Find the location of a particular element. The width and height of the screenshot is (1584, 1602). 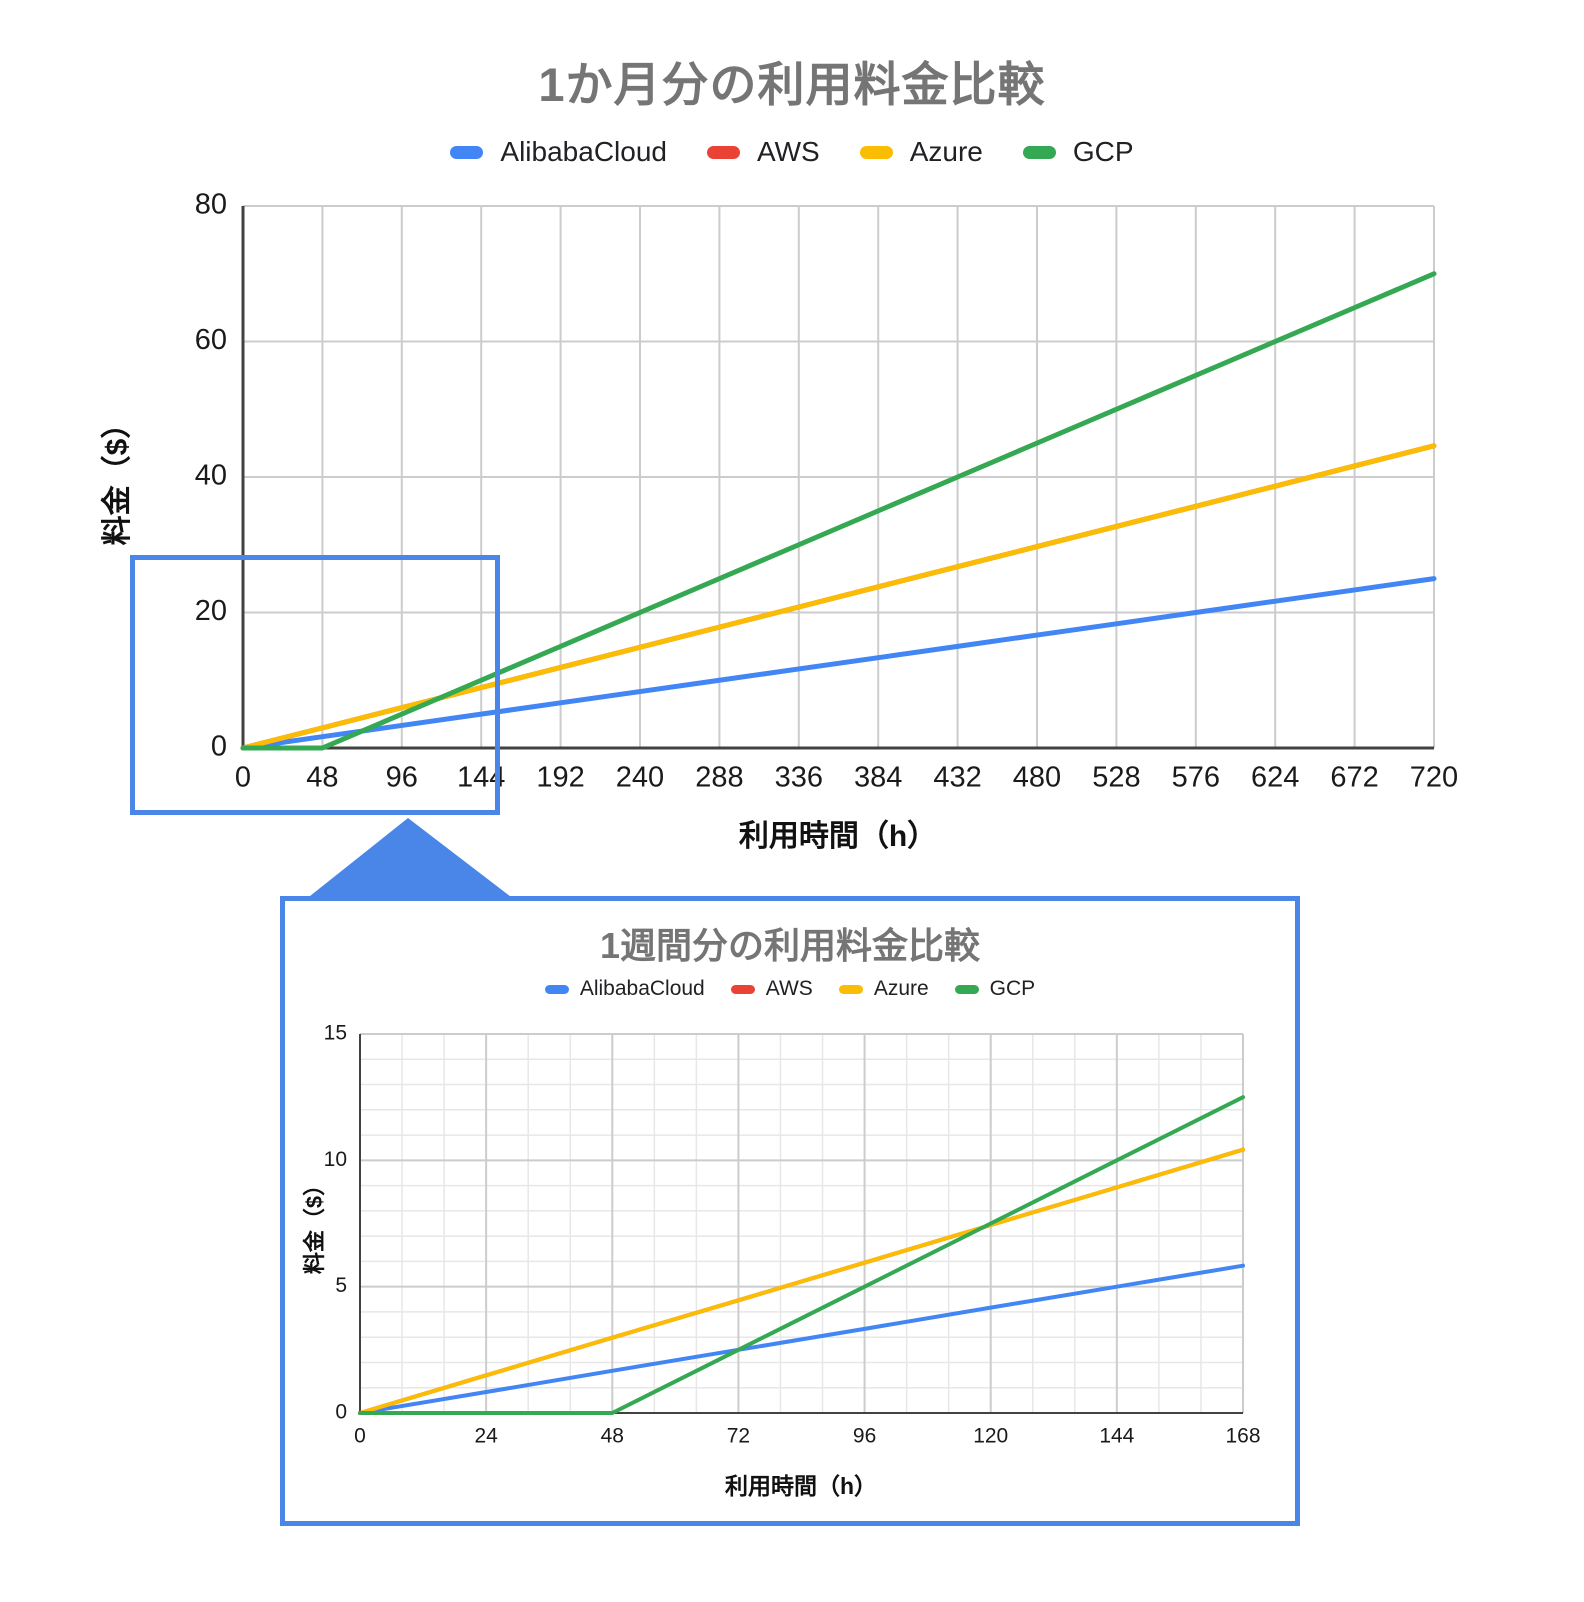

y-tick-label: 15 is located at coordinates (335, 1033).